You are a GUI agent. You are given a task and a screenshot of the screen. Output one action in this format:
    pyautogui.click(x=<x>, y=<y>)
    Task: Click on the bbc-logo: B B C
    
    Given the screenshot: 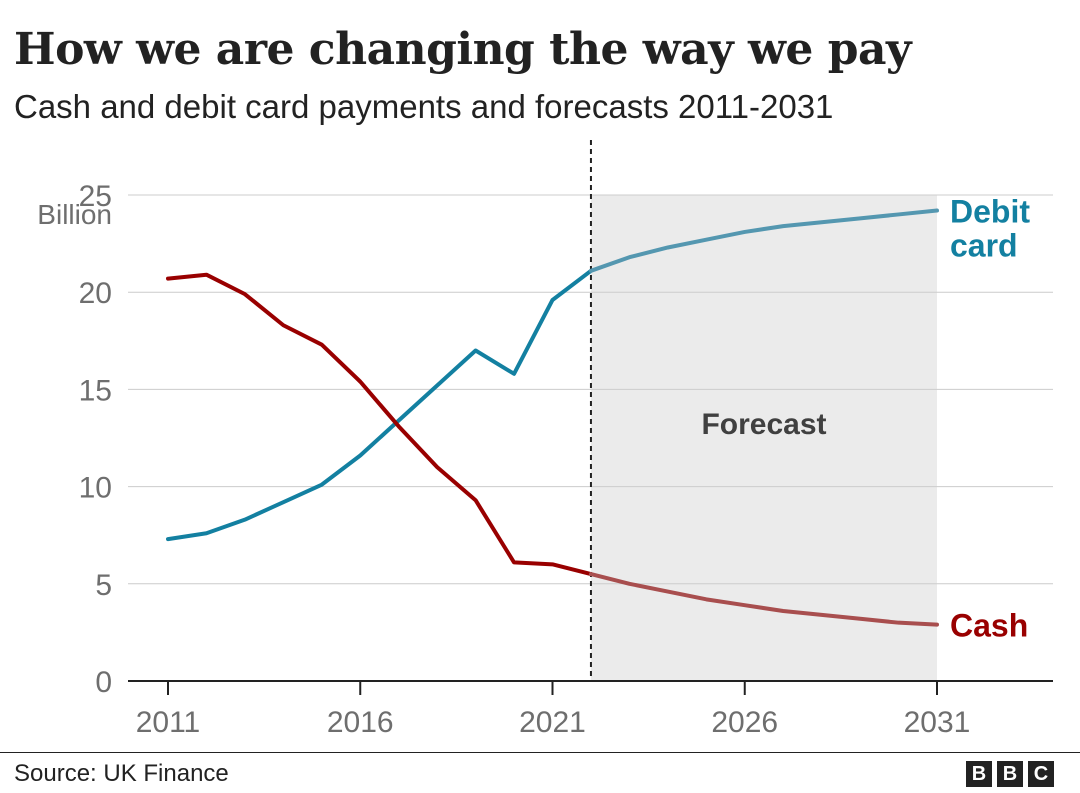 What is the action you would take?
    pyautogui.click(x=1010, y=774)
    